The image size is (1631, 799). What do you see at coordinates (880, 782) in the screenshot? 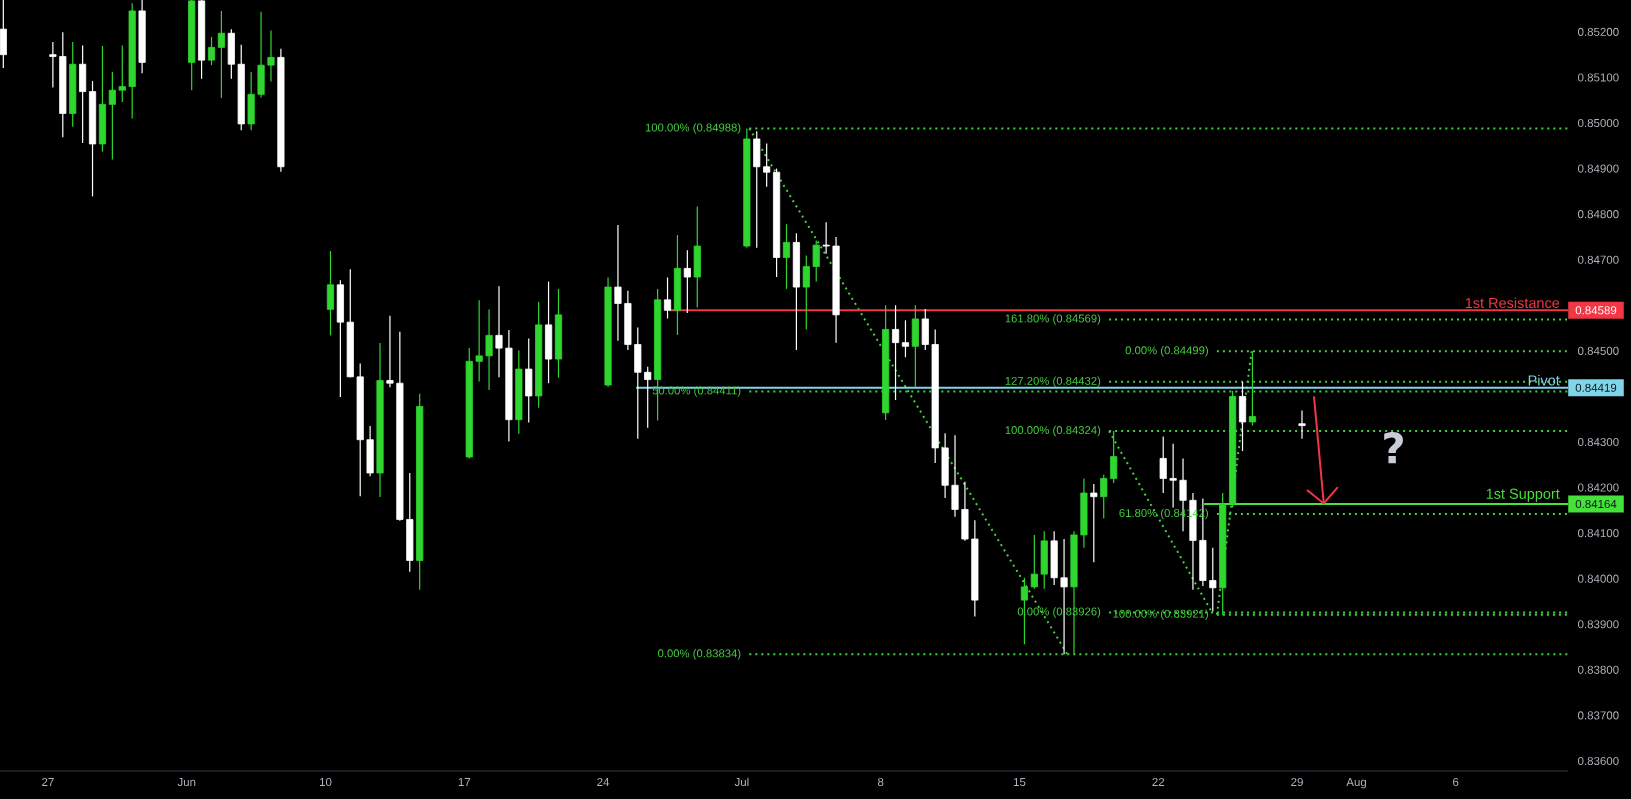
I see `x-tick-label: 8` at bounding box center [880, 782].